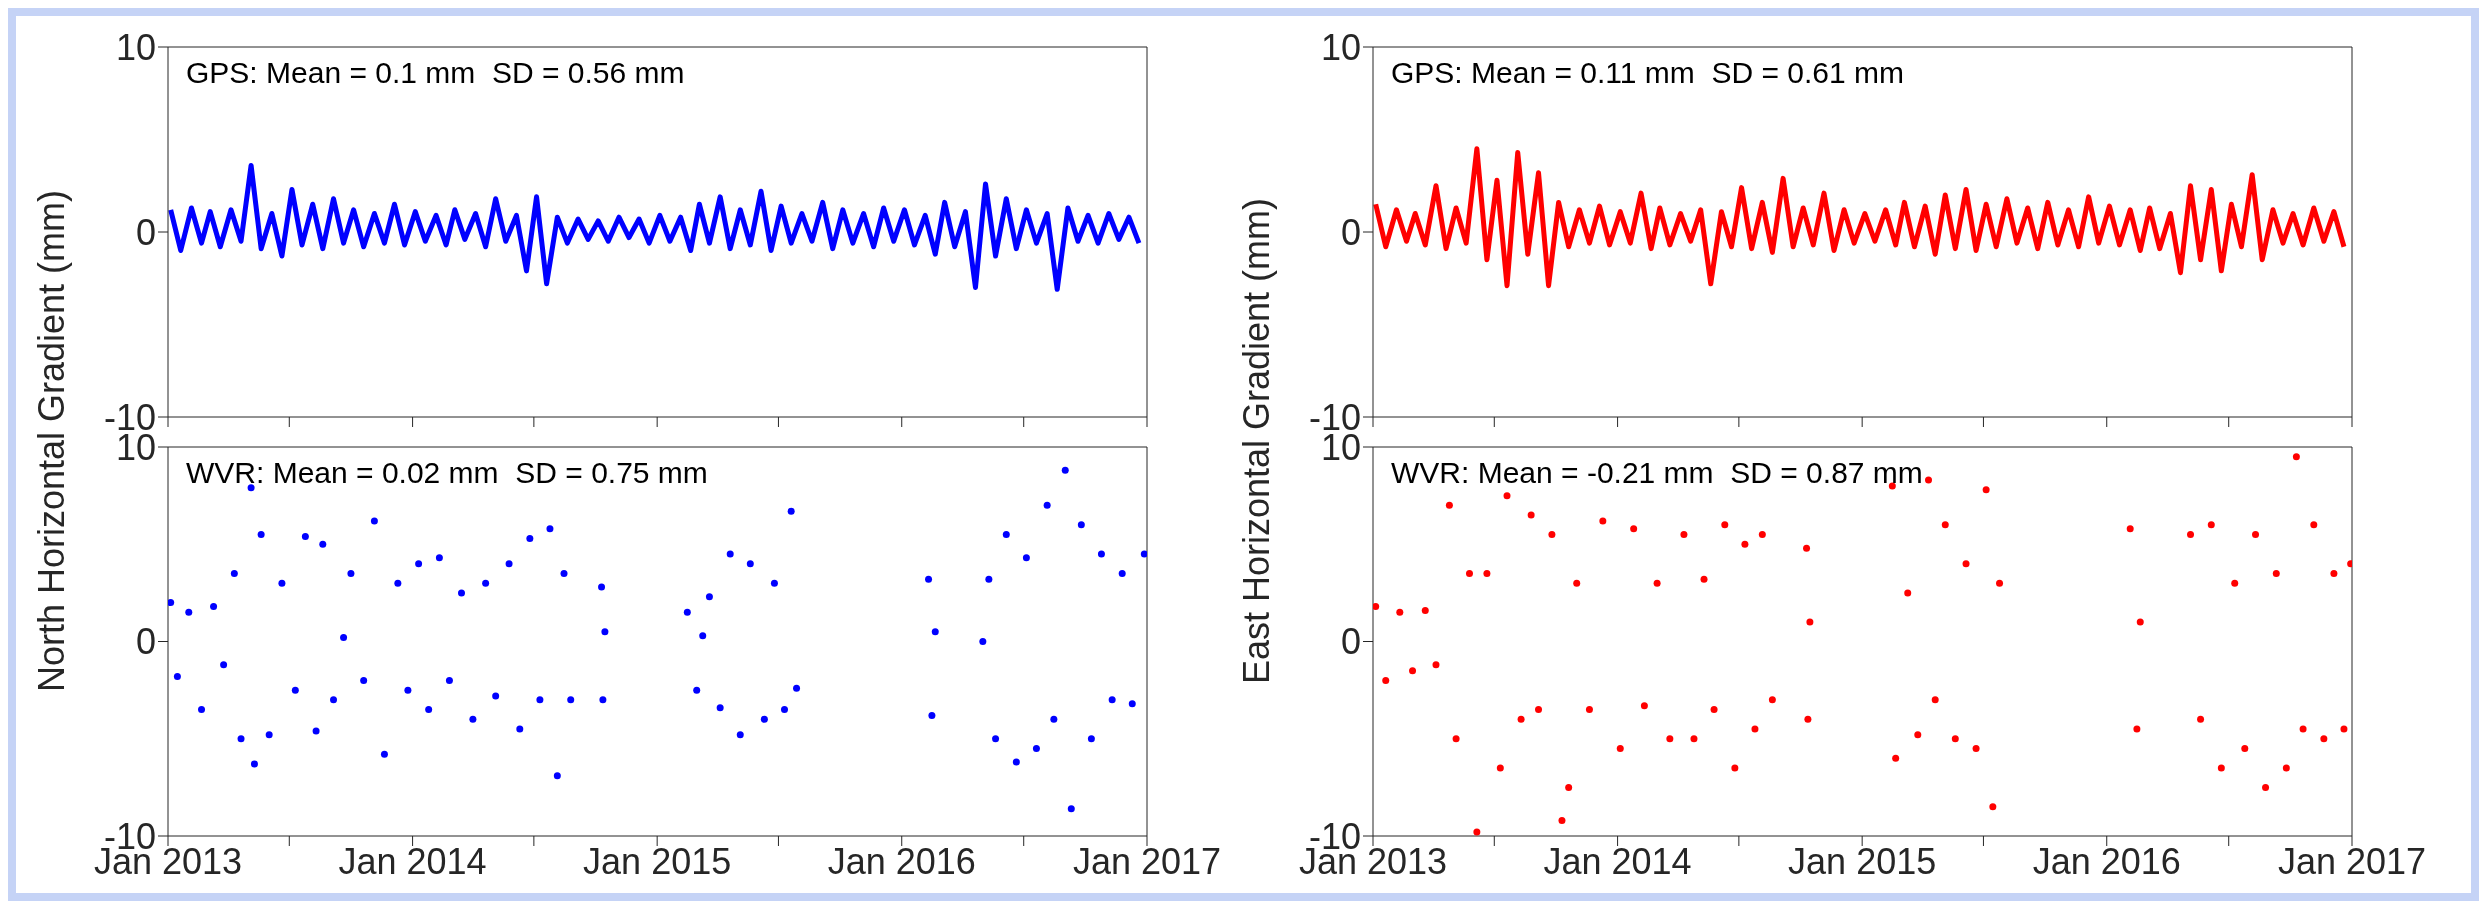 This screenshot has height=909, width=2487. What do you see at coordinates (52, 441) in the screenshot?
I see `y-axis-title: North Horizontal Gradient (mm)` at bounding box center [52, 441].